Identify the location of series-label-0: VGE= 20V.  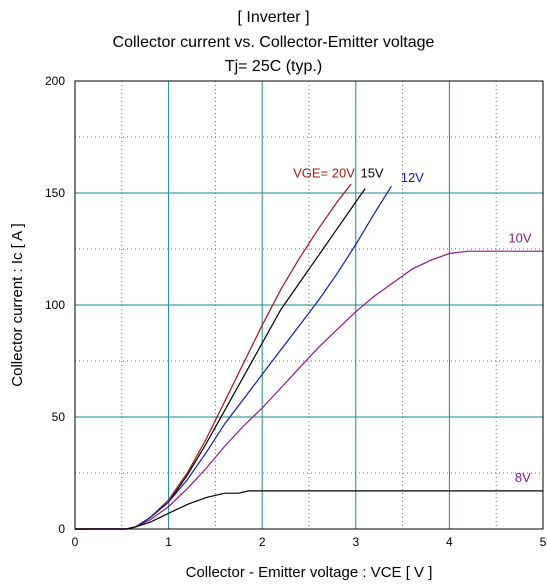
(324, 172).